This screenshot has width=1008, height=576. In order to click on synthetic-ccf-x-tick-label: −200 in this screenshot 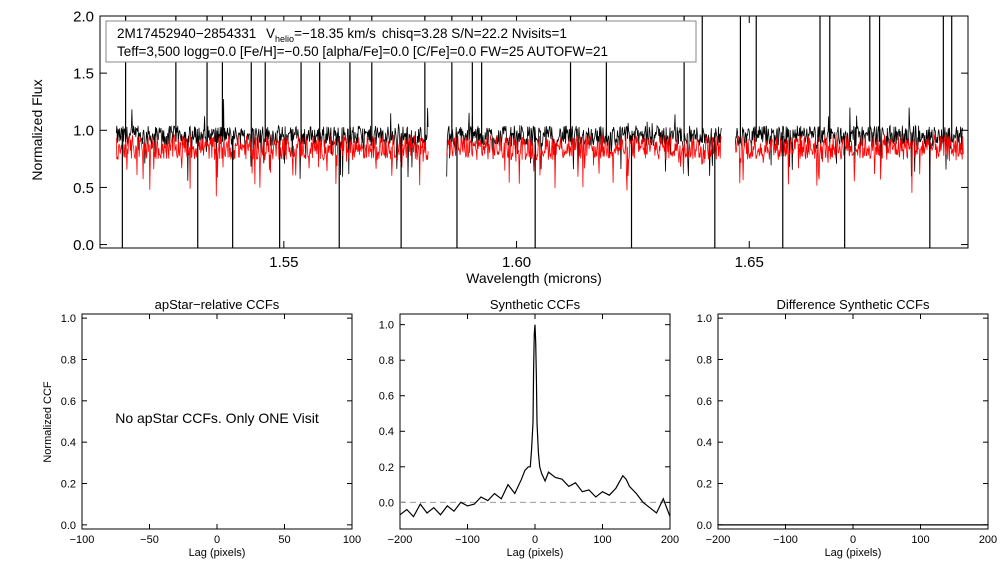, I will do `click(400, 540)`.